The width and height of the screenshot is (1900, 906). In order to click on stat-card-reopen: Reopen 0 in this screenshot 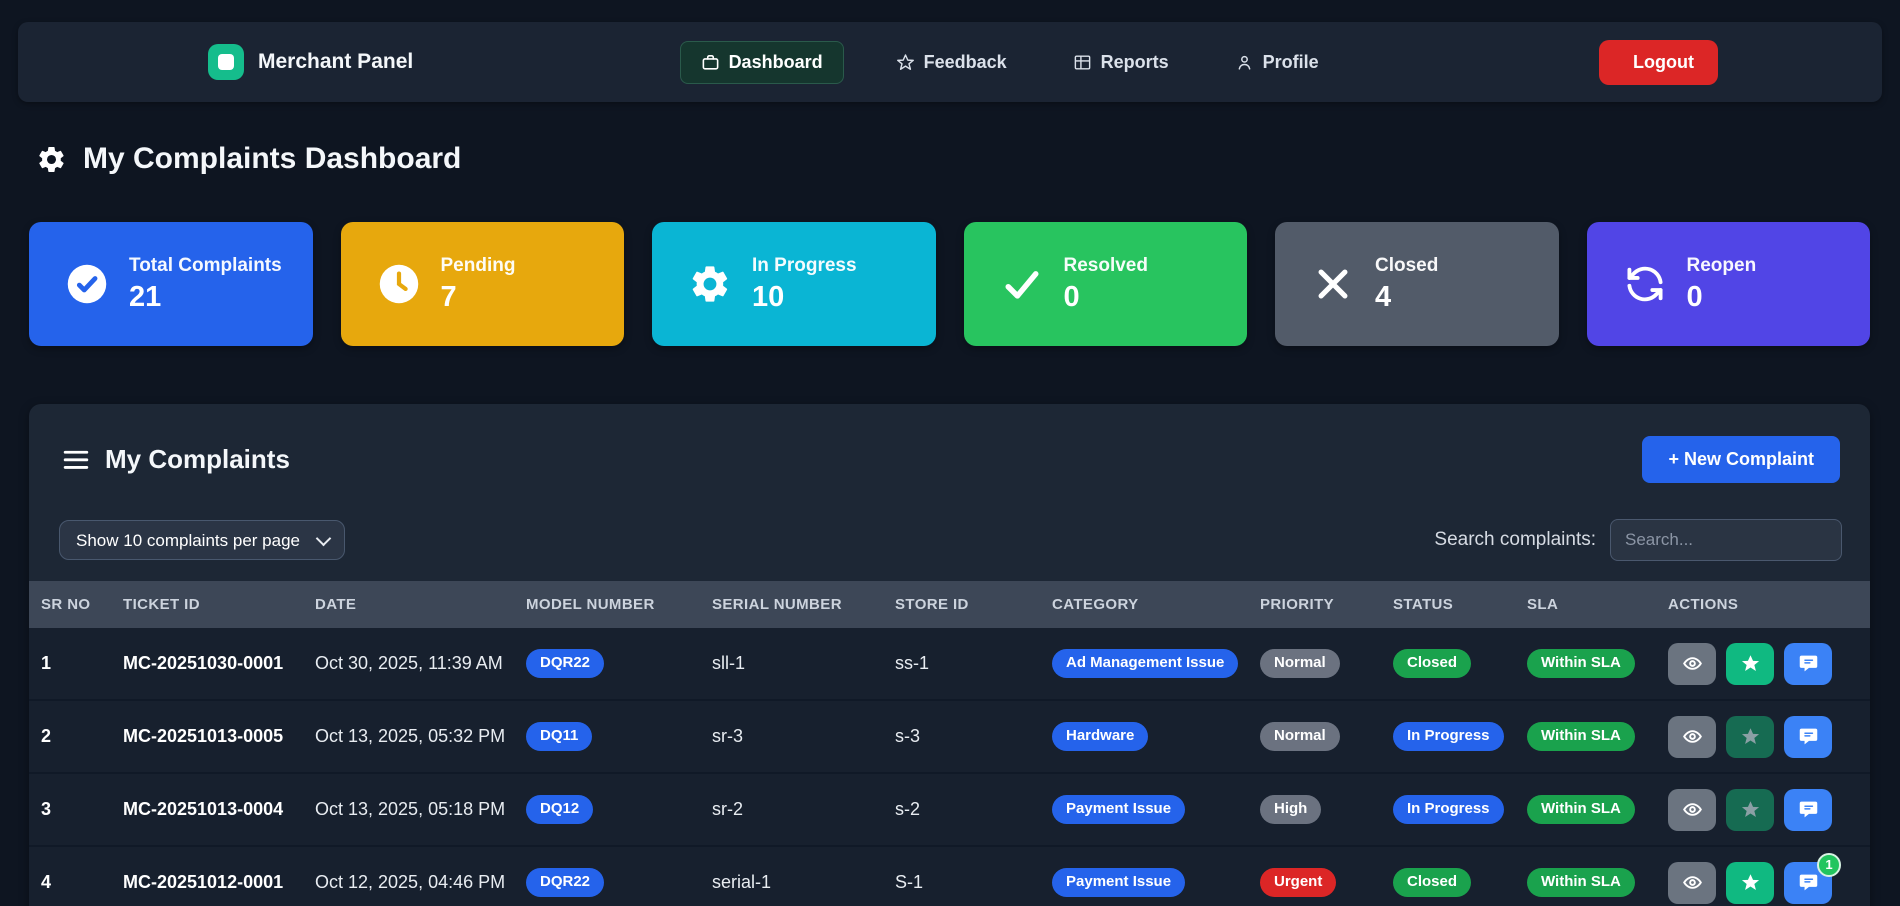, I will do `click(1728, 284)`.